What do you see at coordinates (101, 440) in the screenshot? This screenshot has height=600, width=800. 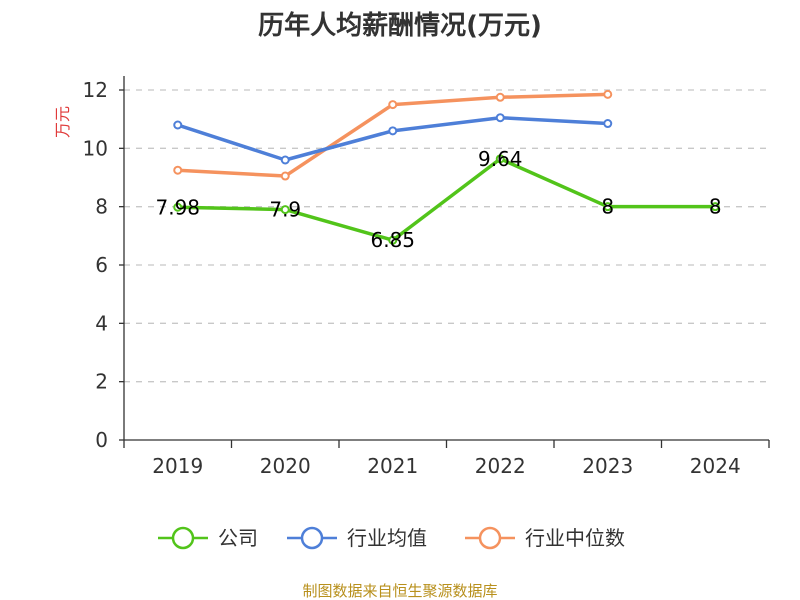 I see `y-tick-label: 0` at bounding box center [101, 440].